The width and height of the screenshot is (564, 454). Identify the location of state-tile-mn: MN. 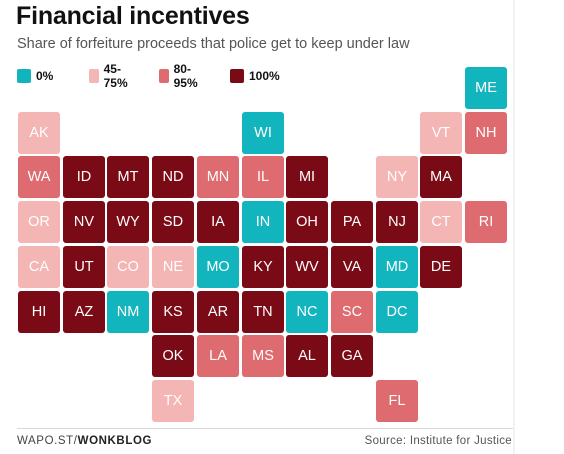
(218, 177).